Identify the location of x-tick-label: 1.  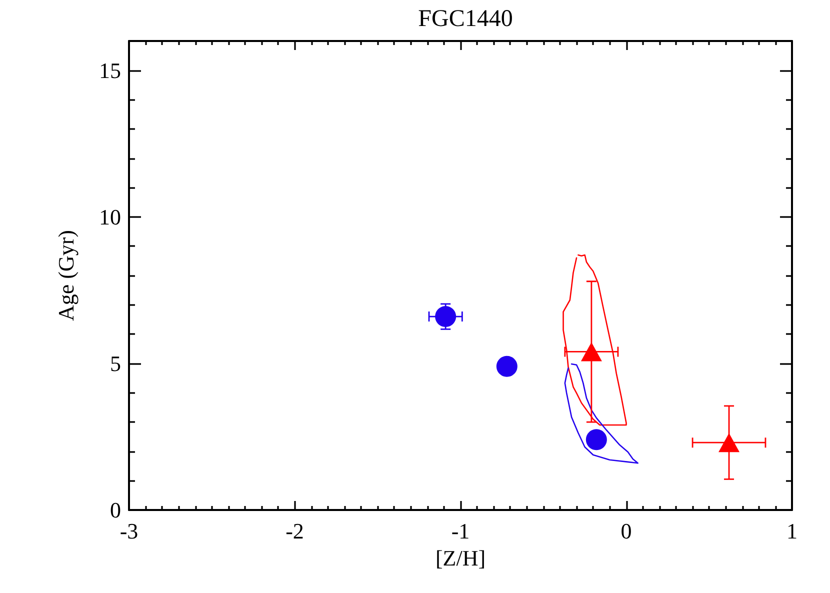
(792, 531).